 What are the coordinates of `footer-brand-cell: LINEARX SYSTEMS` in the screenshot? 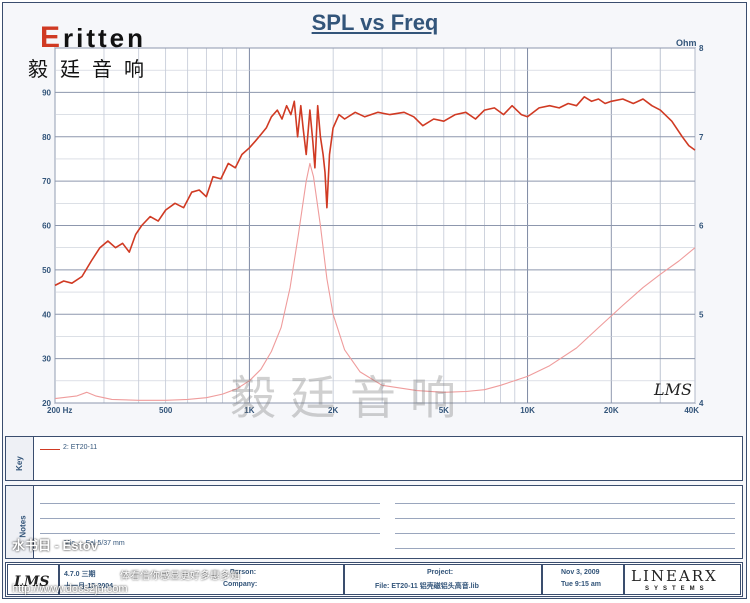 It's located at (682, 579).